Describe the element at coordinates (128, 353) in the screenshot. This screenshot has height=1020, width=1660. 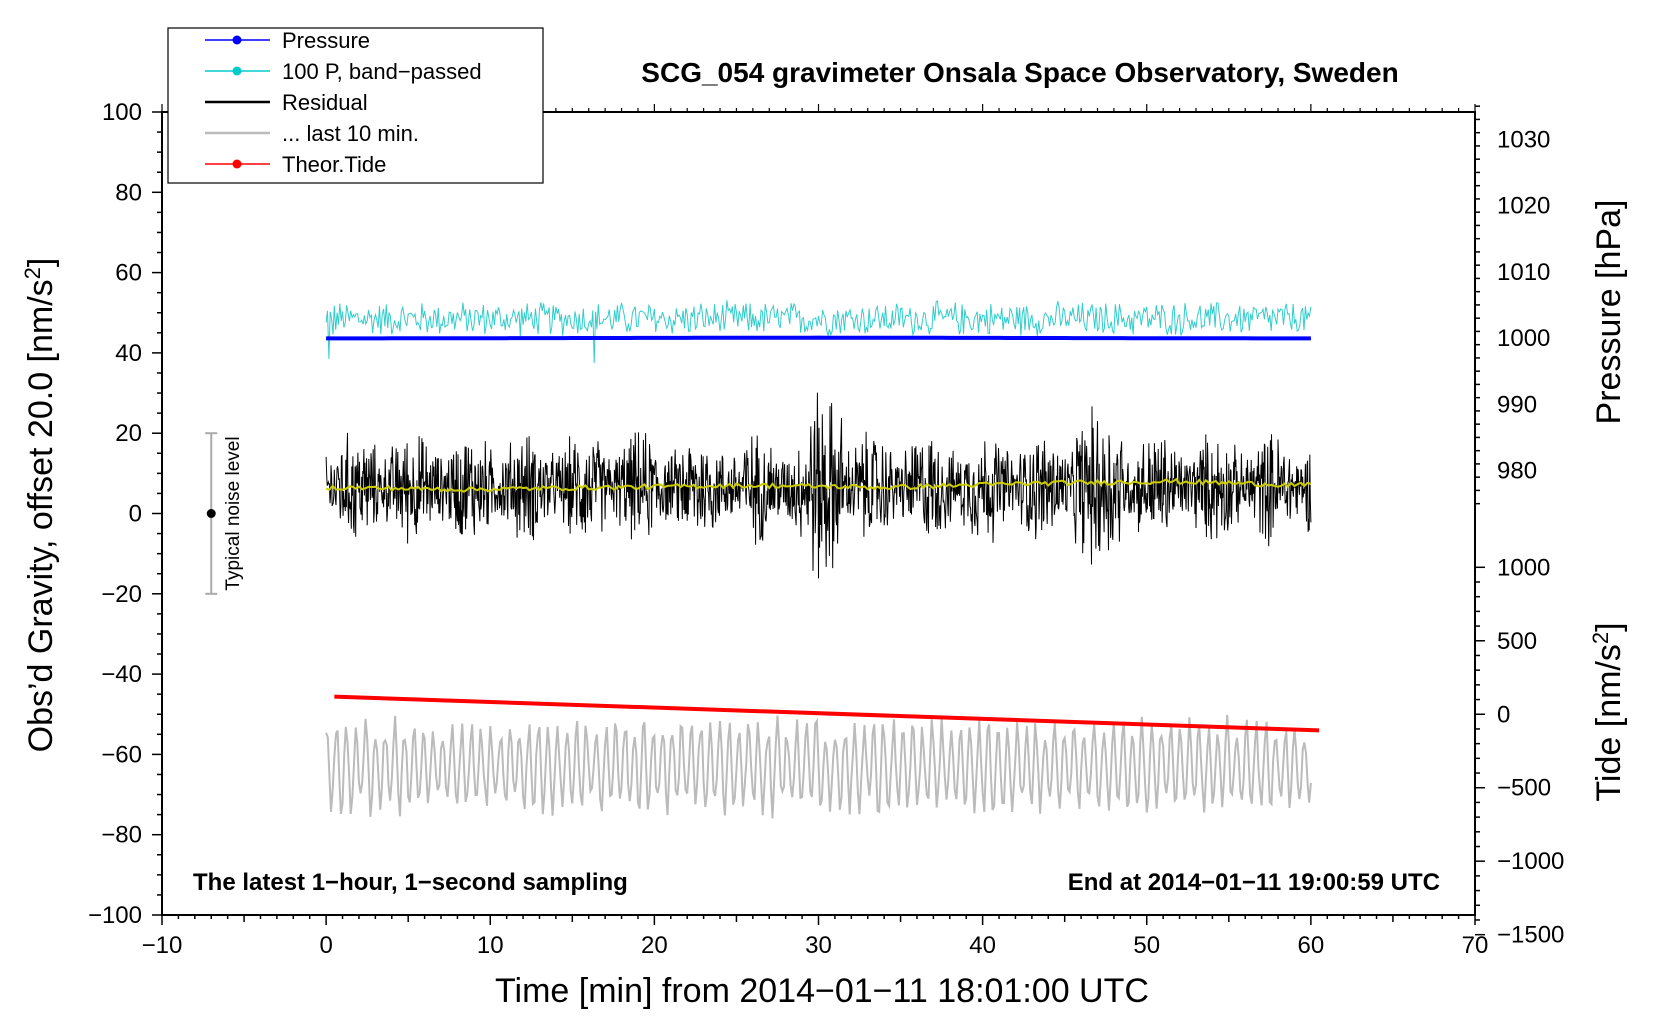
I see `y-tick-label: 40` at that location.